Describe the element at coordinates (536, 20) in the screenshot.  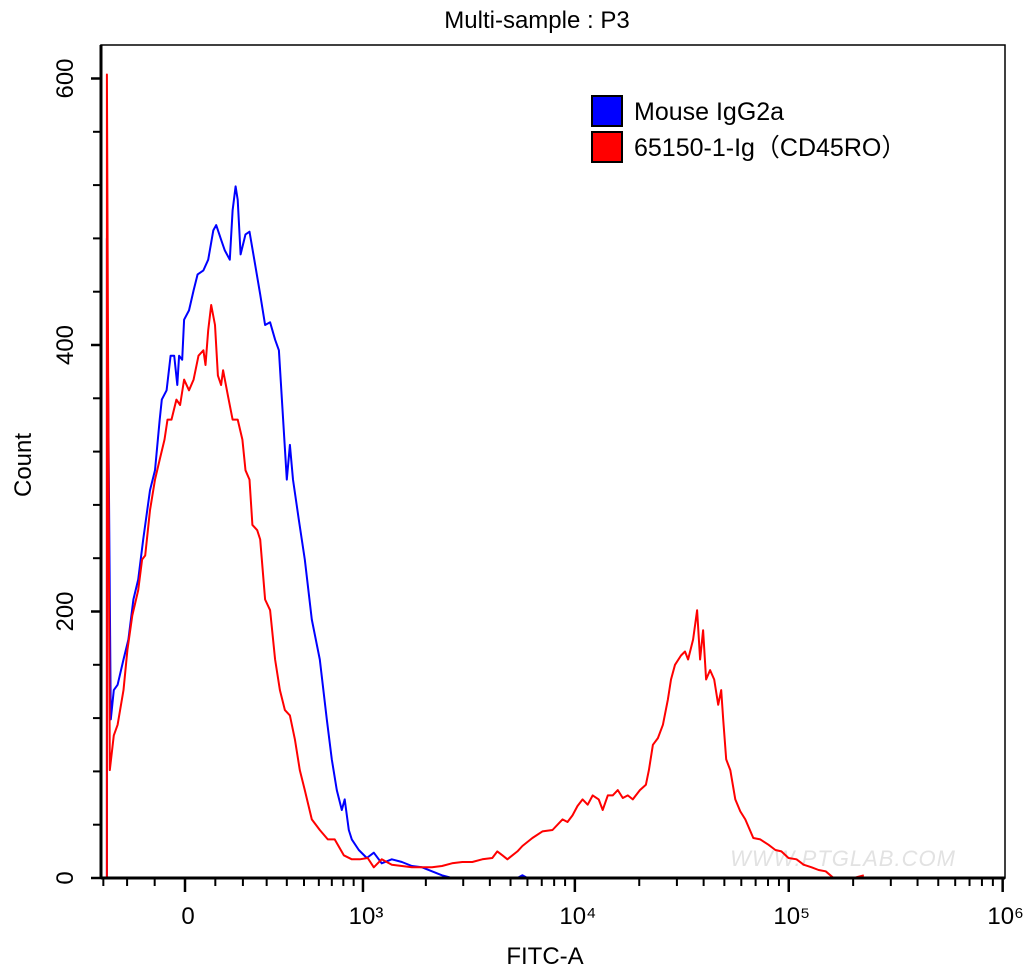
I see `chart-title: Multi-sample : P3` at that location.